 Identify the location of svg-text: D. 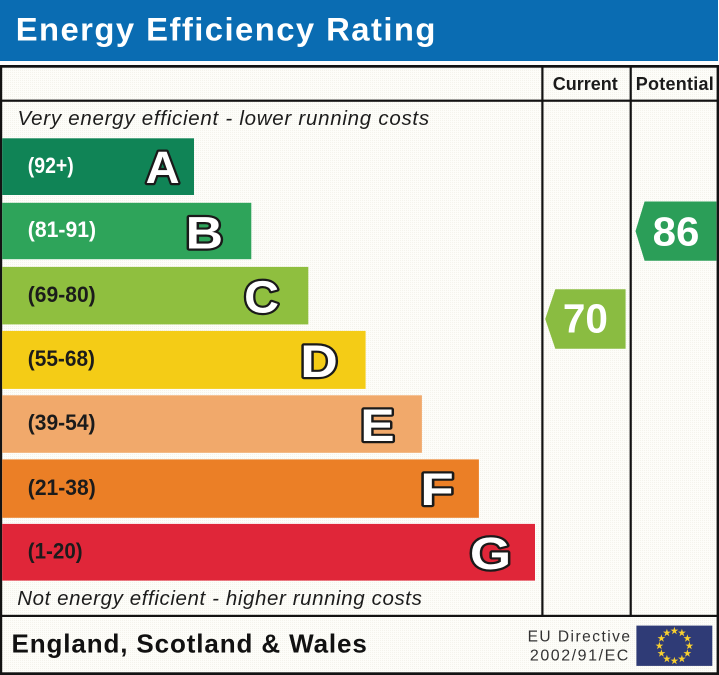
(318, 361).